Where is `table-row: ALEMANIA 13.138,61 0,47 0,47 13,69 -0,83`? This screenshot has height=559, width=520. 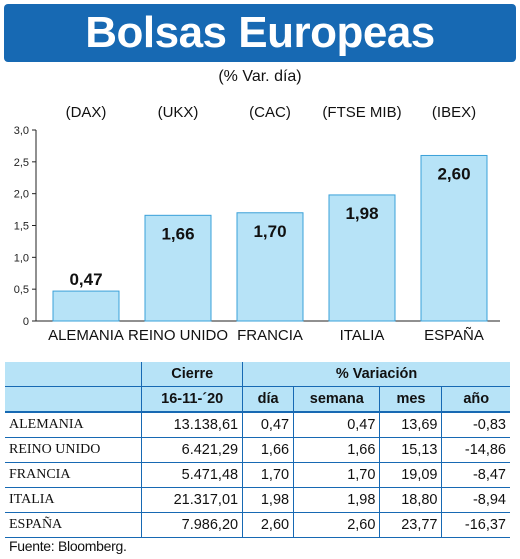 table-row: ALEMANIA 13.138,61 0,47 0,47 13,69 -0,83 is located at coordinates (257, 425).